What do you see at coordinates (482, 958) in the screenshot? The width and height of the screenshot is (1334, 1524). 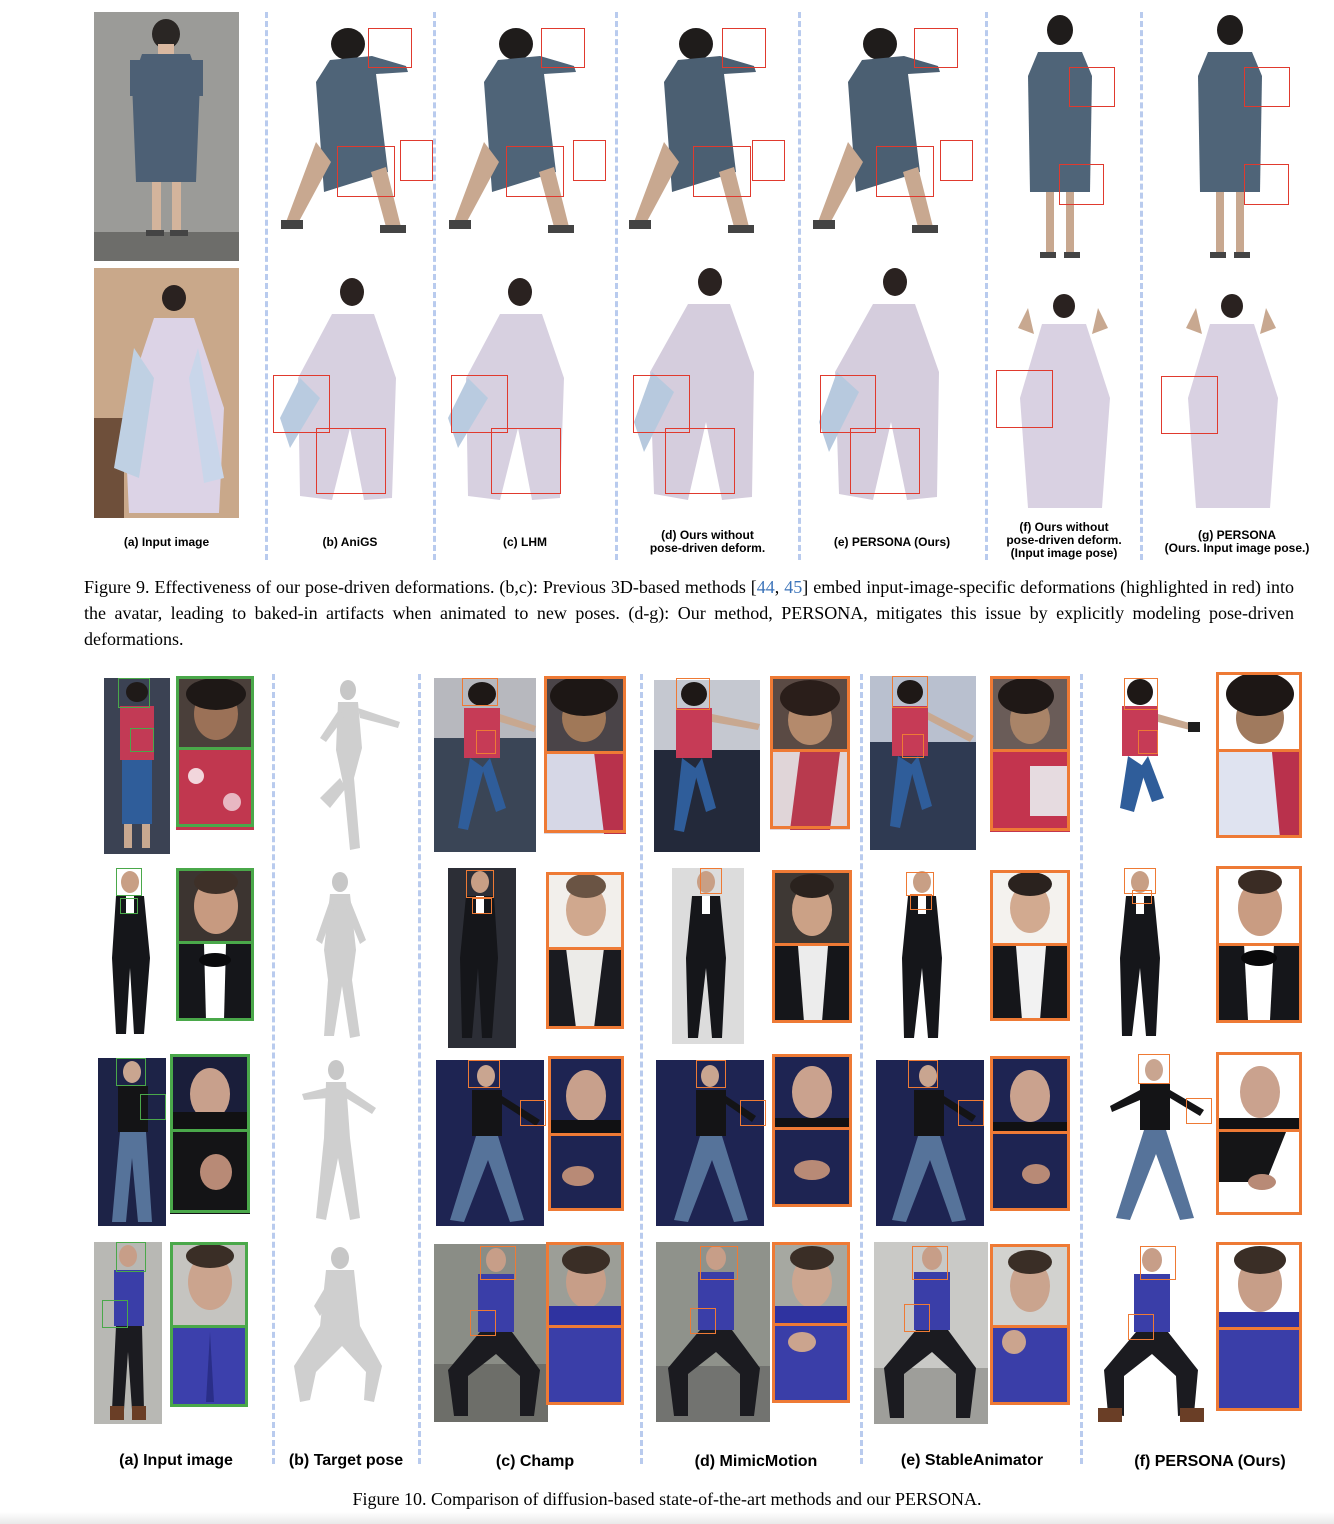 I see `champ-output-row2` at bounding box center [482, 958].